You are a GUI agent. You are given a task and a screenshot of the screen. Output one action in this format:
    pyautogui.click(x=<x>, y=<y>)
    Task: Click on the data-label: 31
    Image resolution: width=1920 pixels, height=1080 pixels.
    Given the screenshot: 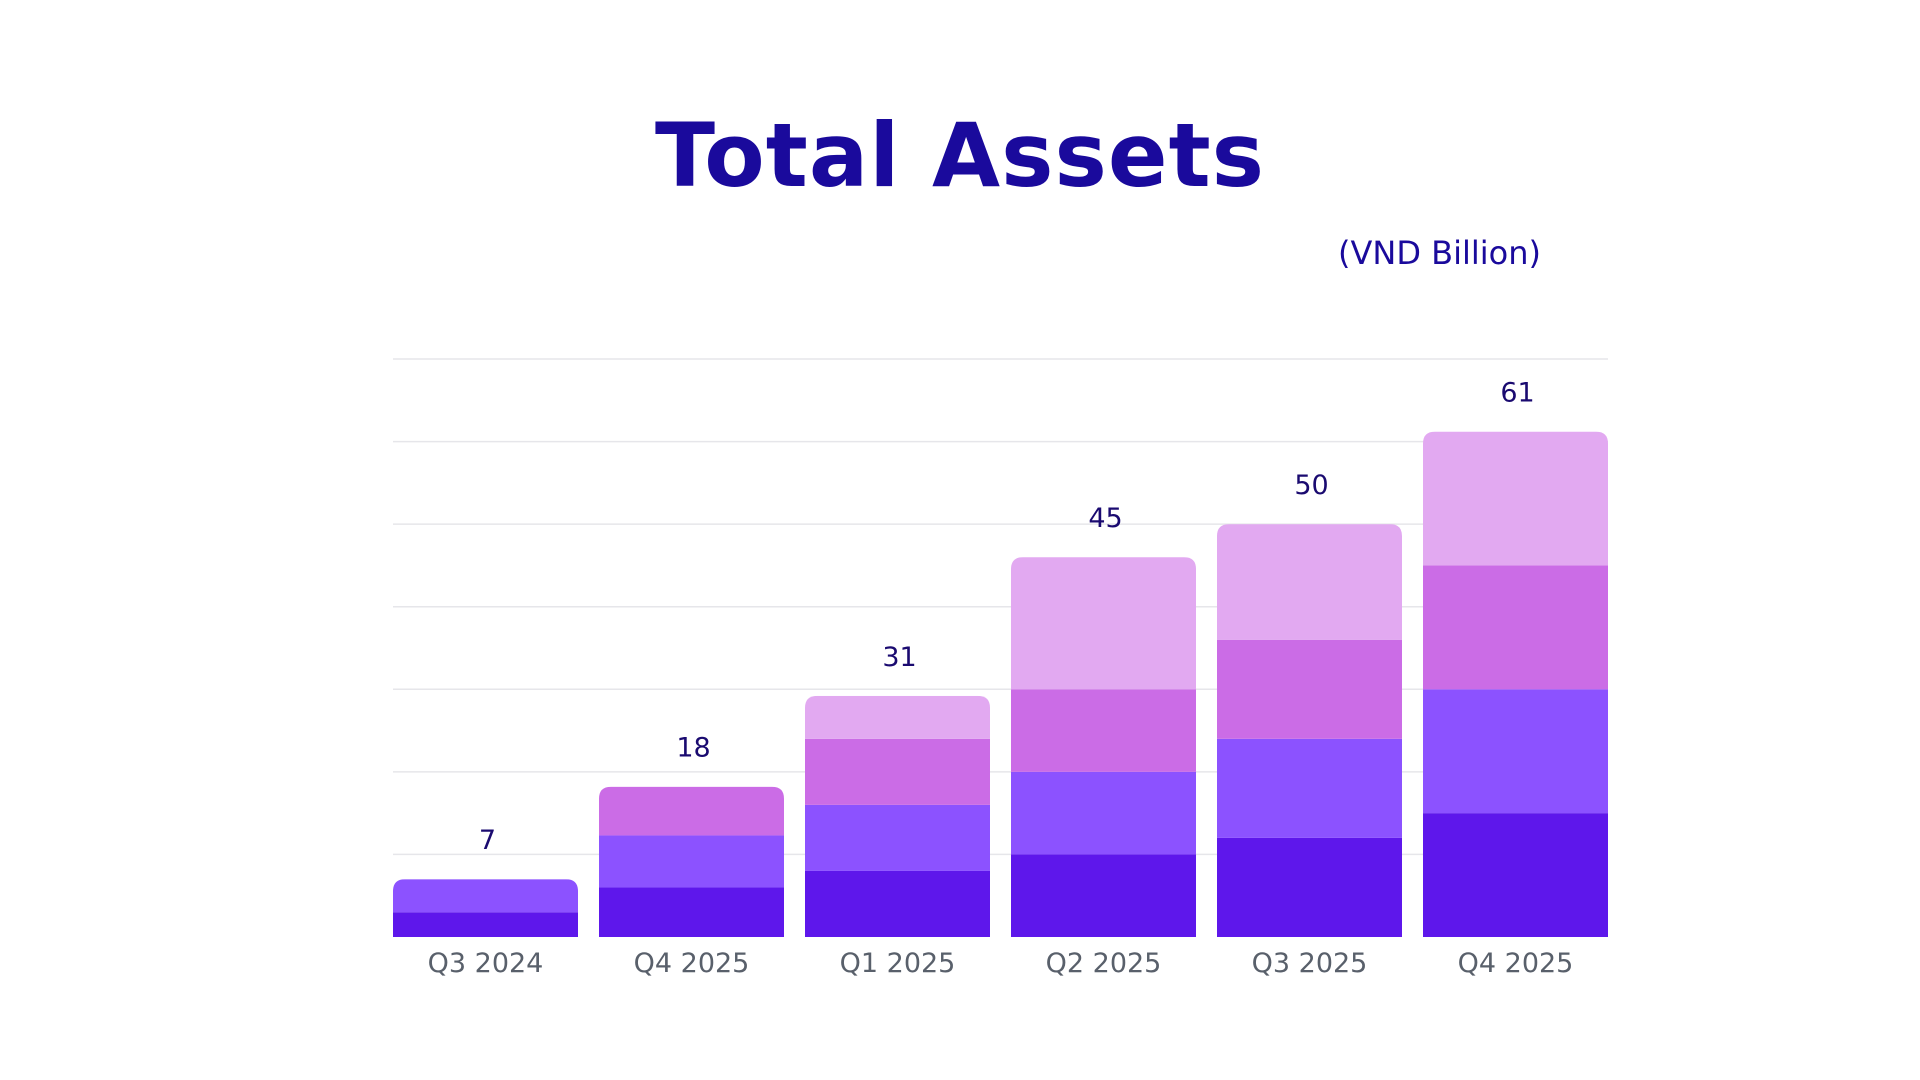 What is the action you would take?
    pyautogui.click(x=899, y=657)
    